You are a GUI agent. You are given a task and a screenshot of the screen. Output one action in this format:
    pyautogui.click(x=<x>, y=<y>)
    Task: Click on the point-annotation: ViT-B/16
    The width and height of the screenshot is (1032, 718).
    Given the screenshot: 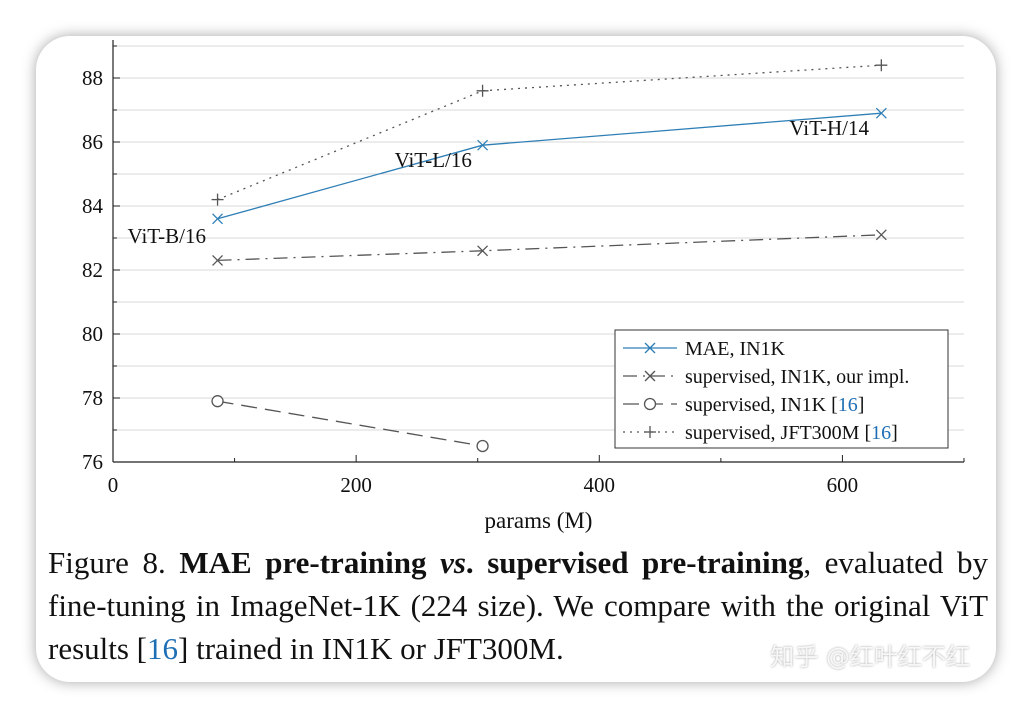 What is the action you would take?
    pyautogui.click(x=167, y=236)
    